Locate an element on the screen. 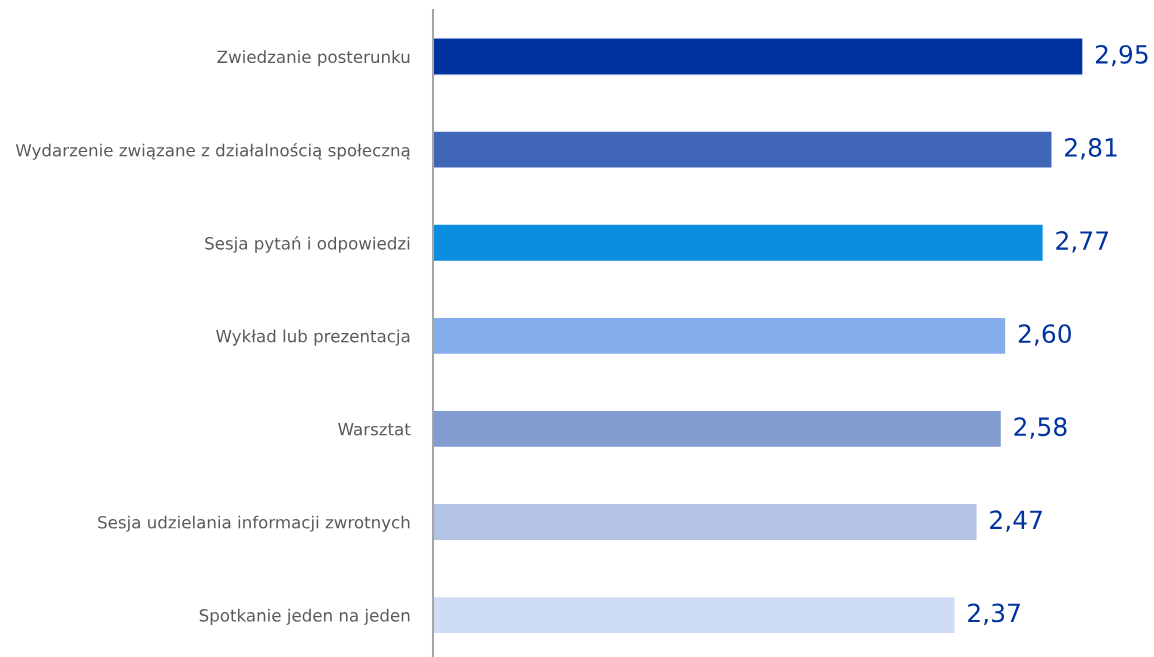  y-tick-label: Wydarzenie związane z działalnością społeczną is located at coordinates (212, 151).